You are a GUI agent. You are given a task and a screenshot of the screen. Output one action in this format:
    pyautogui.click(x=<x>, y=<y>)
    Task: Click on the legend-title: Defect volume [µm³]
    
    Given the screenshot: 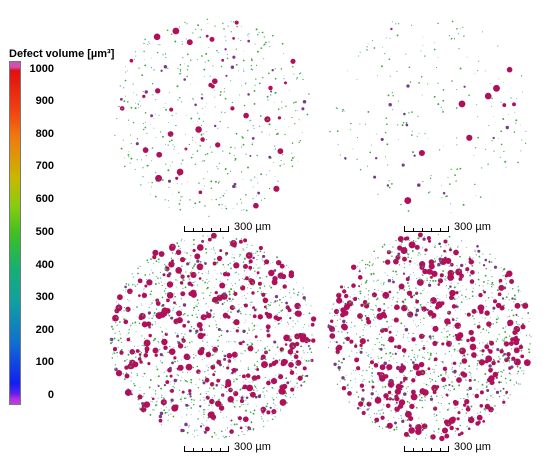 What is the action you would take?
    pyautogui.click(x=62, y=54)
    